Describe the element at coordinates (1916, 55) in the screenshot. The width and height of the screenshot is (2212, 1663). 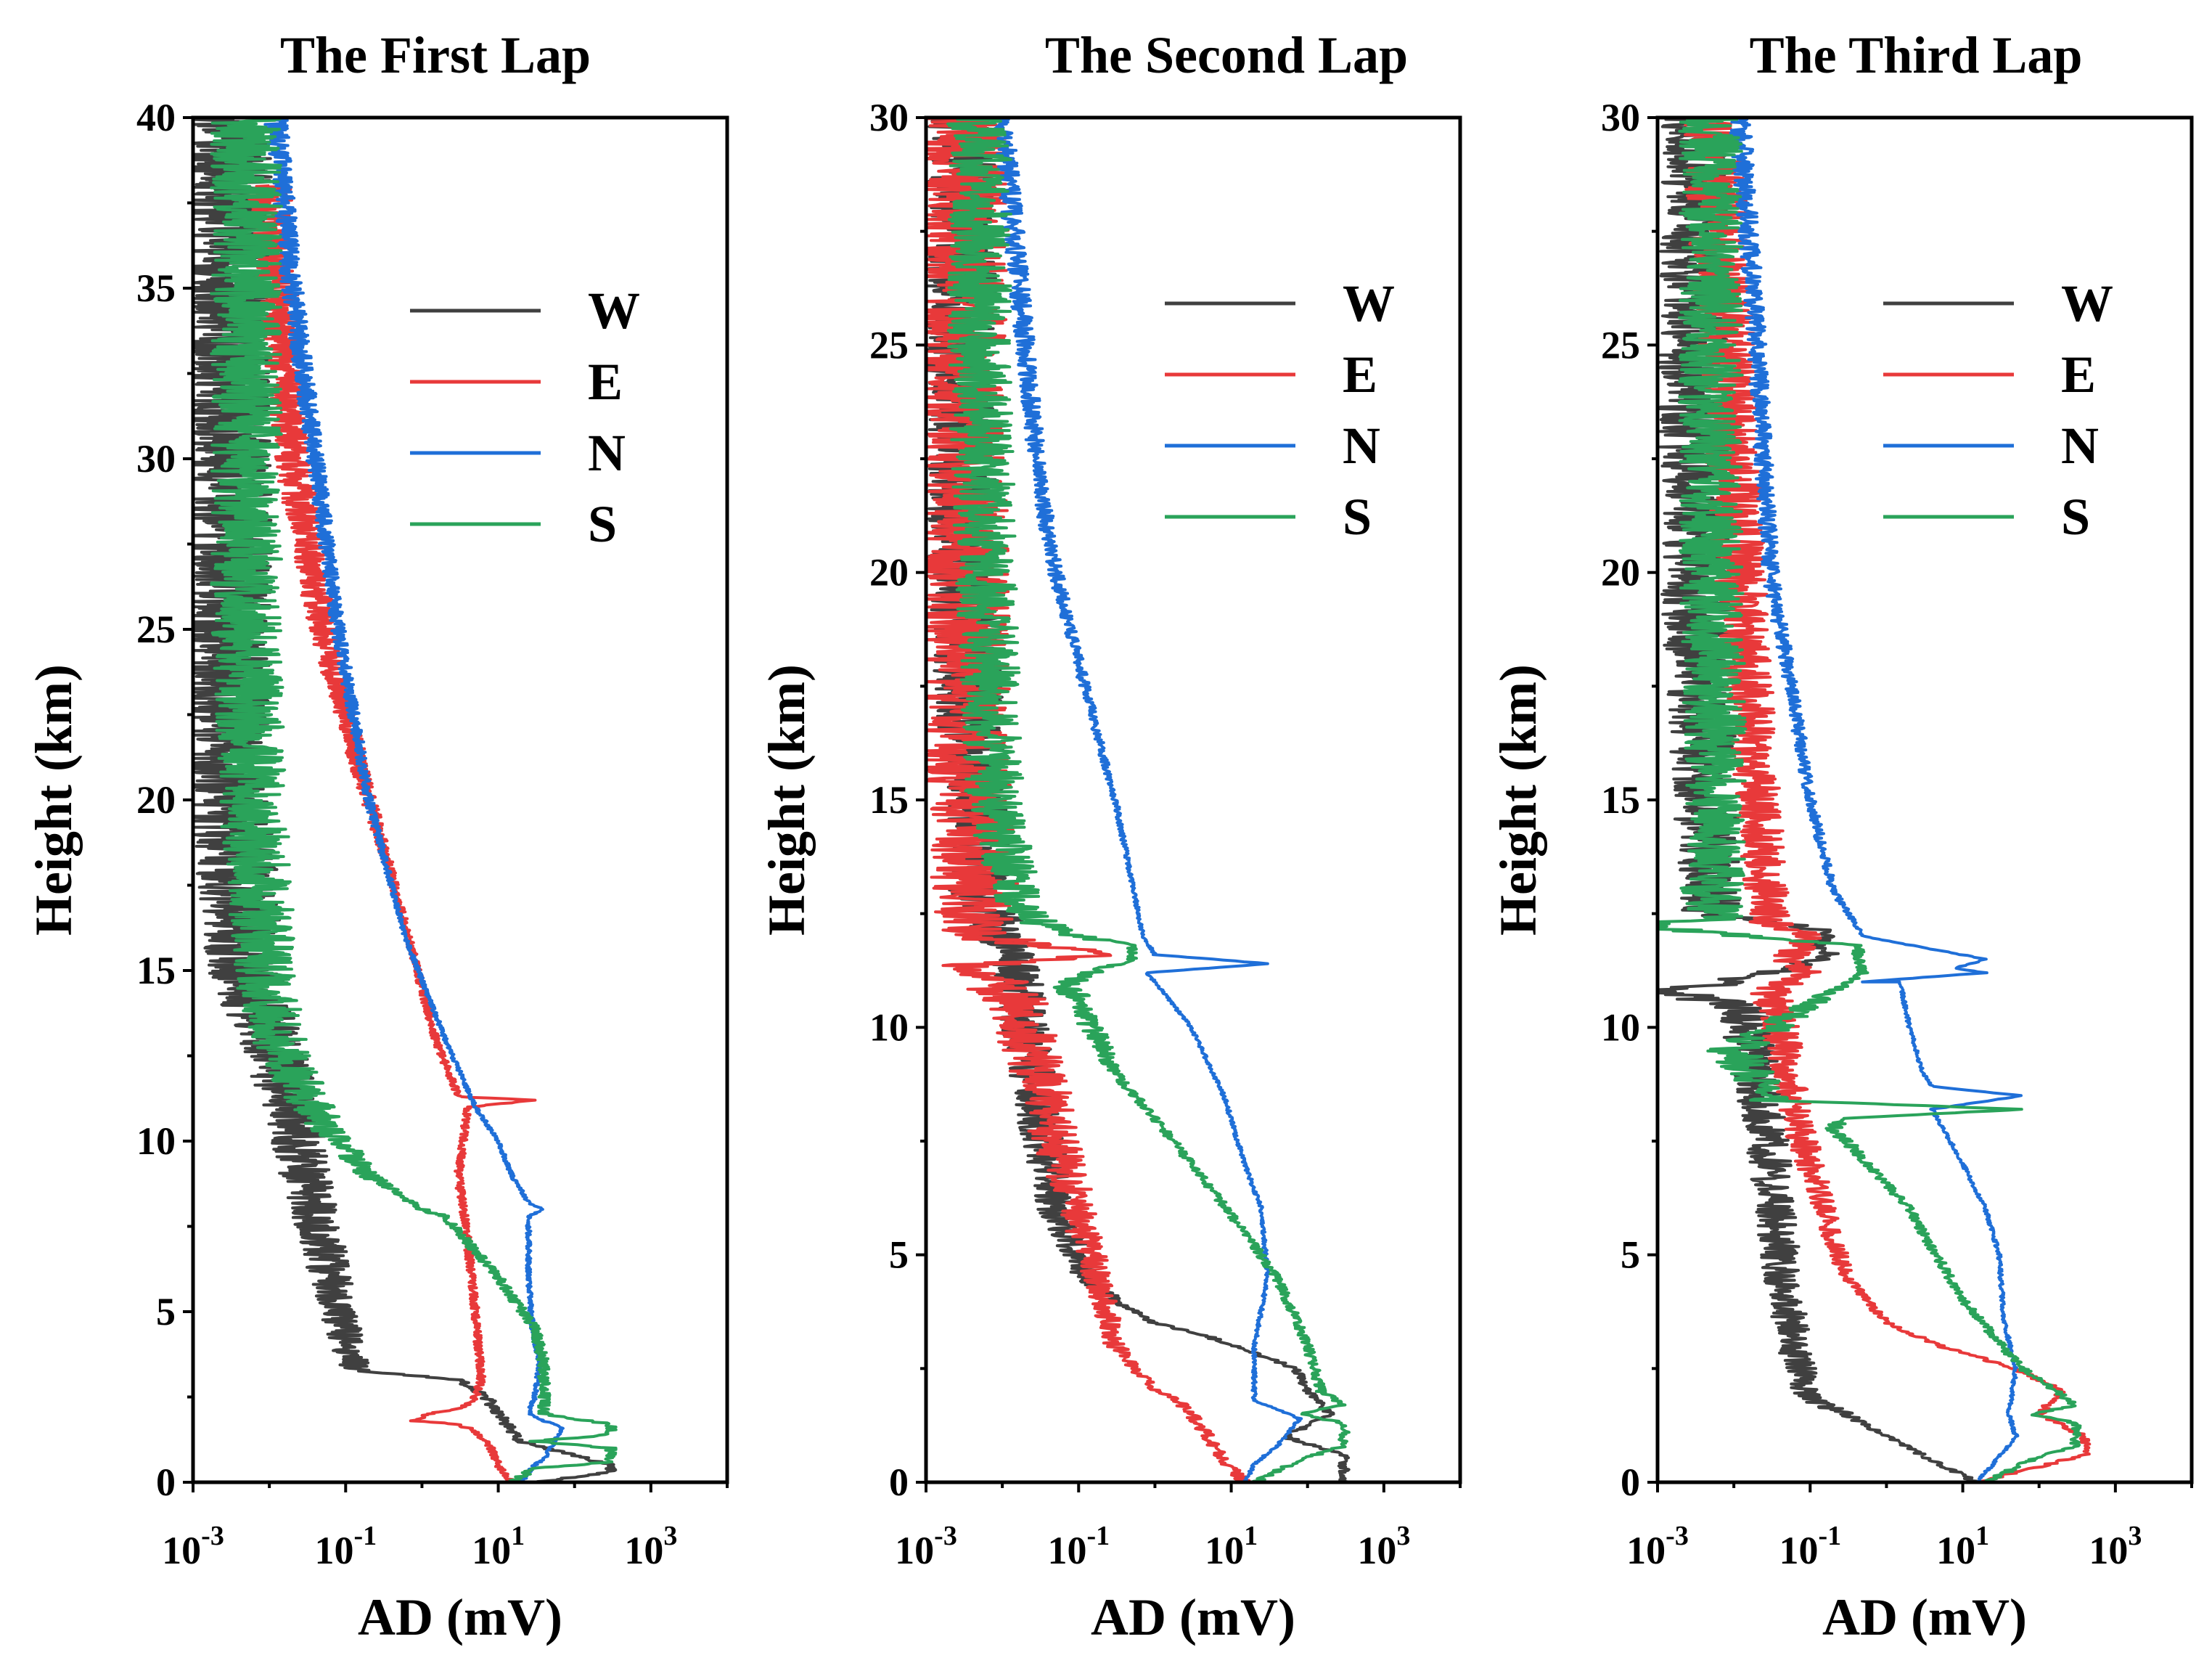
I see `chart-title: The Third Lap` at that location.